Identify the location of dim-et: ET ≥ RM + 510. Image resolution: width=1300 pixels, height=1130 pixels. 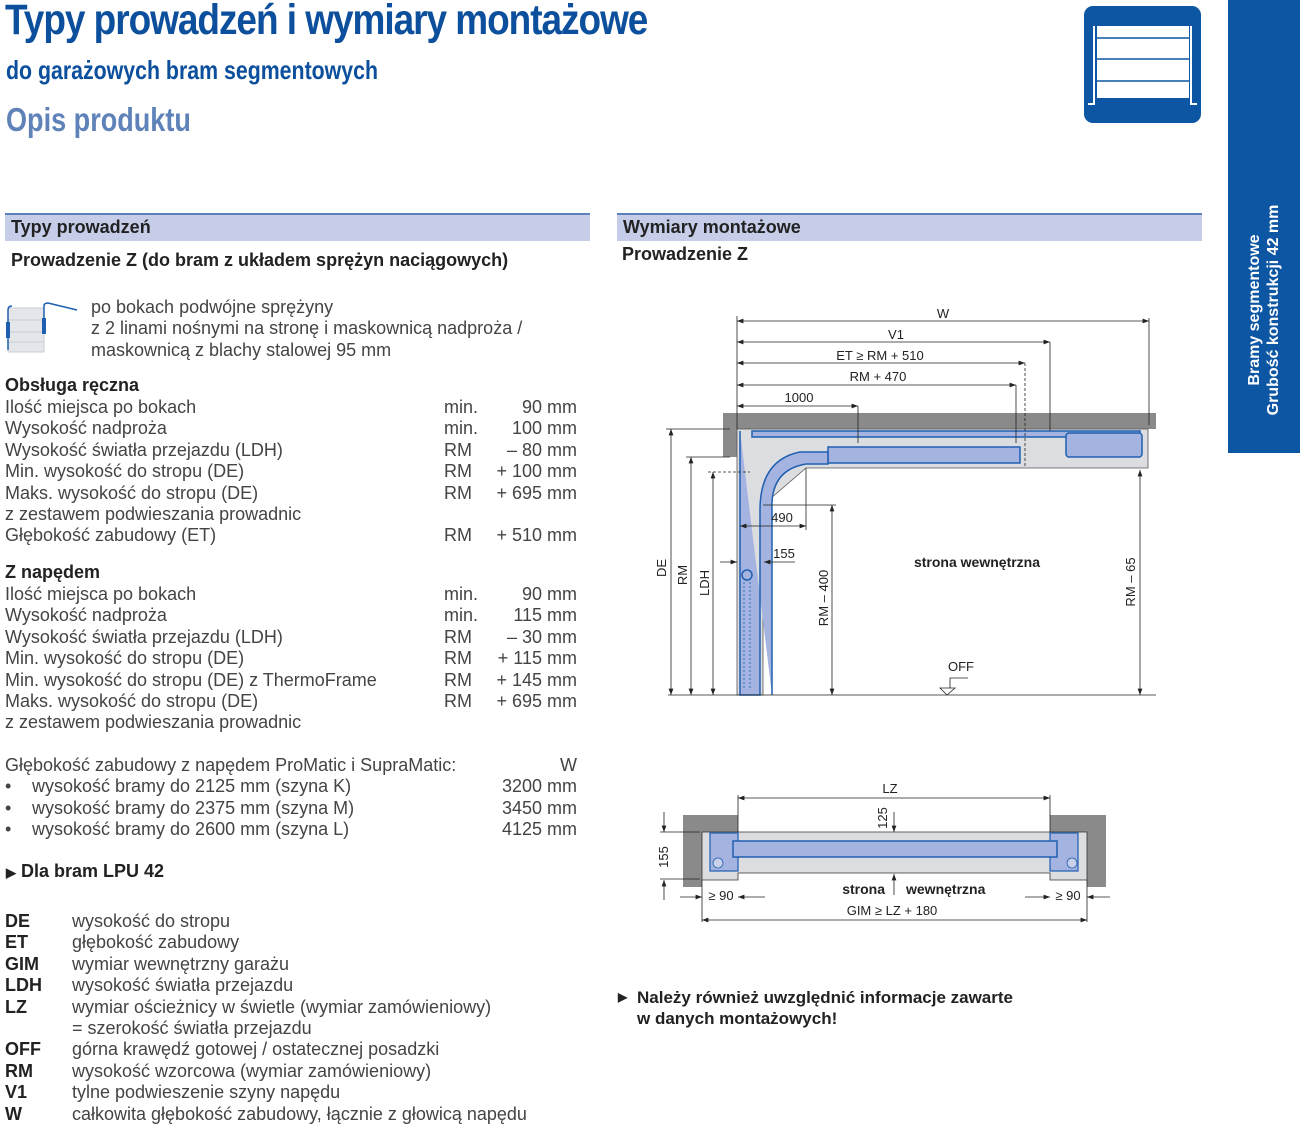
(879, 355).